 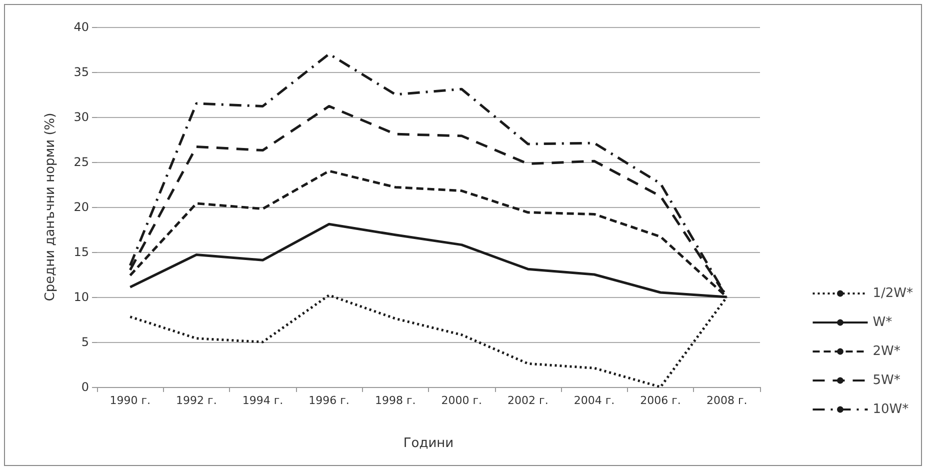 I want to click on x-tick-label: 2000 г., so click(x=461, y=400).